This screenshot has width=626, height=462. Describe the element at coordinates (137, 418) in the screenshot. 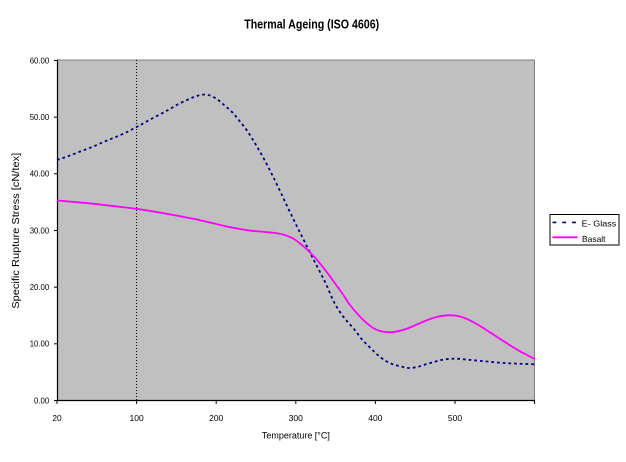

I see `svg-text: 100` at that location.